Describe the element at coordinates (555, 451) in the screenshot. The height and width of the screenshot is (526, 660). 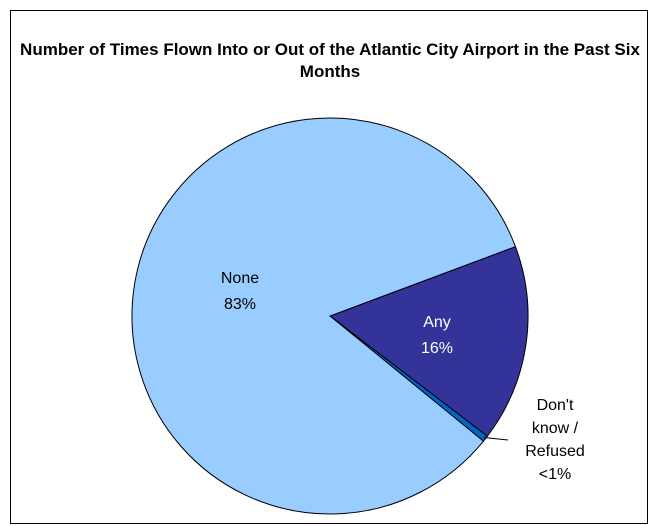
I see `data-label-line: Refused` at that location.